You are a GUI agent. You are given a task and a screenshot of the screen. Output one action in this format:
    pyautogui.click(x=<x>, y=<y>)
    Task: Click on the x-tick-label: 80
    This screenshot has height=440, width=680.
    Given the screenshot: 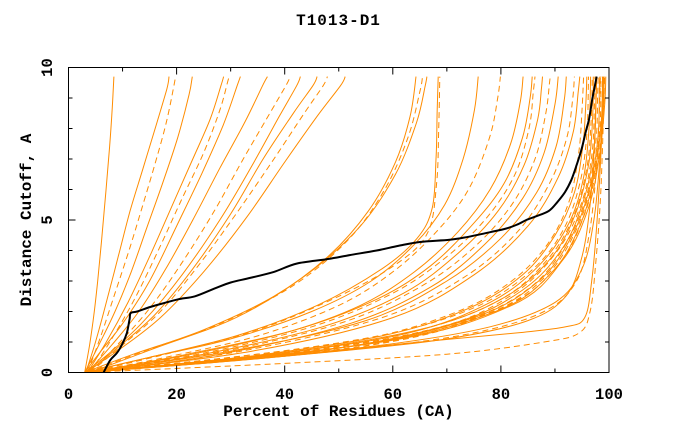 What is the action you would take?
    pyautogui.click(x=501, y=395)
    